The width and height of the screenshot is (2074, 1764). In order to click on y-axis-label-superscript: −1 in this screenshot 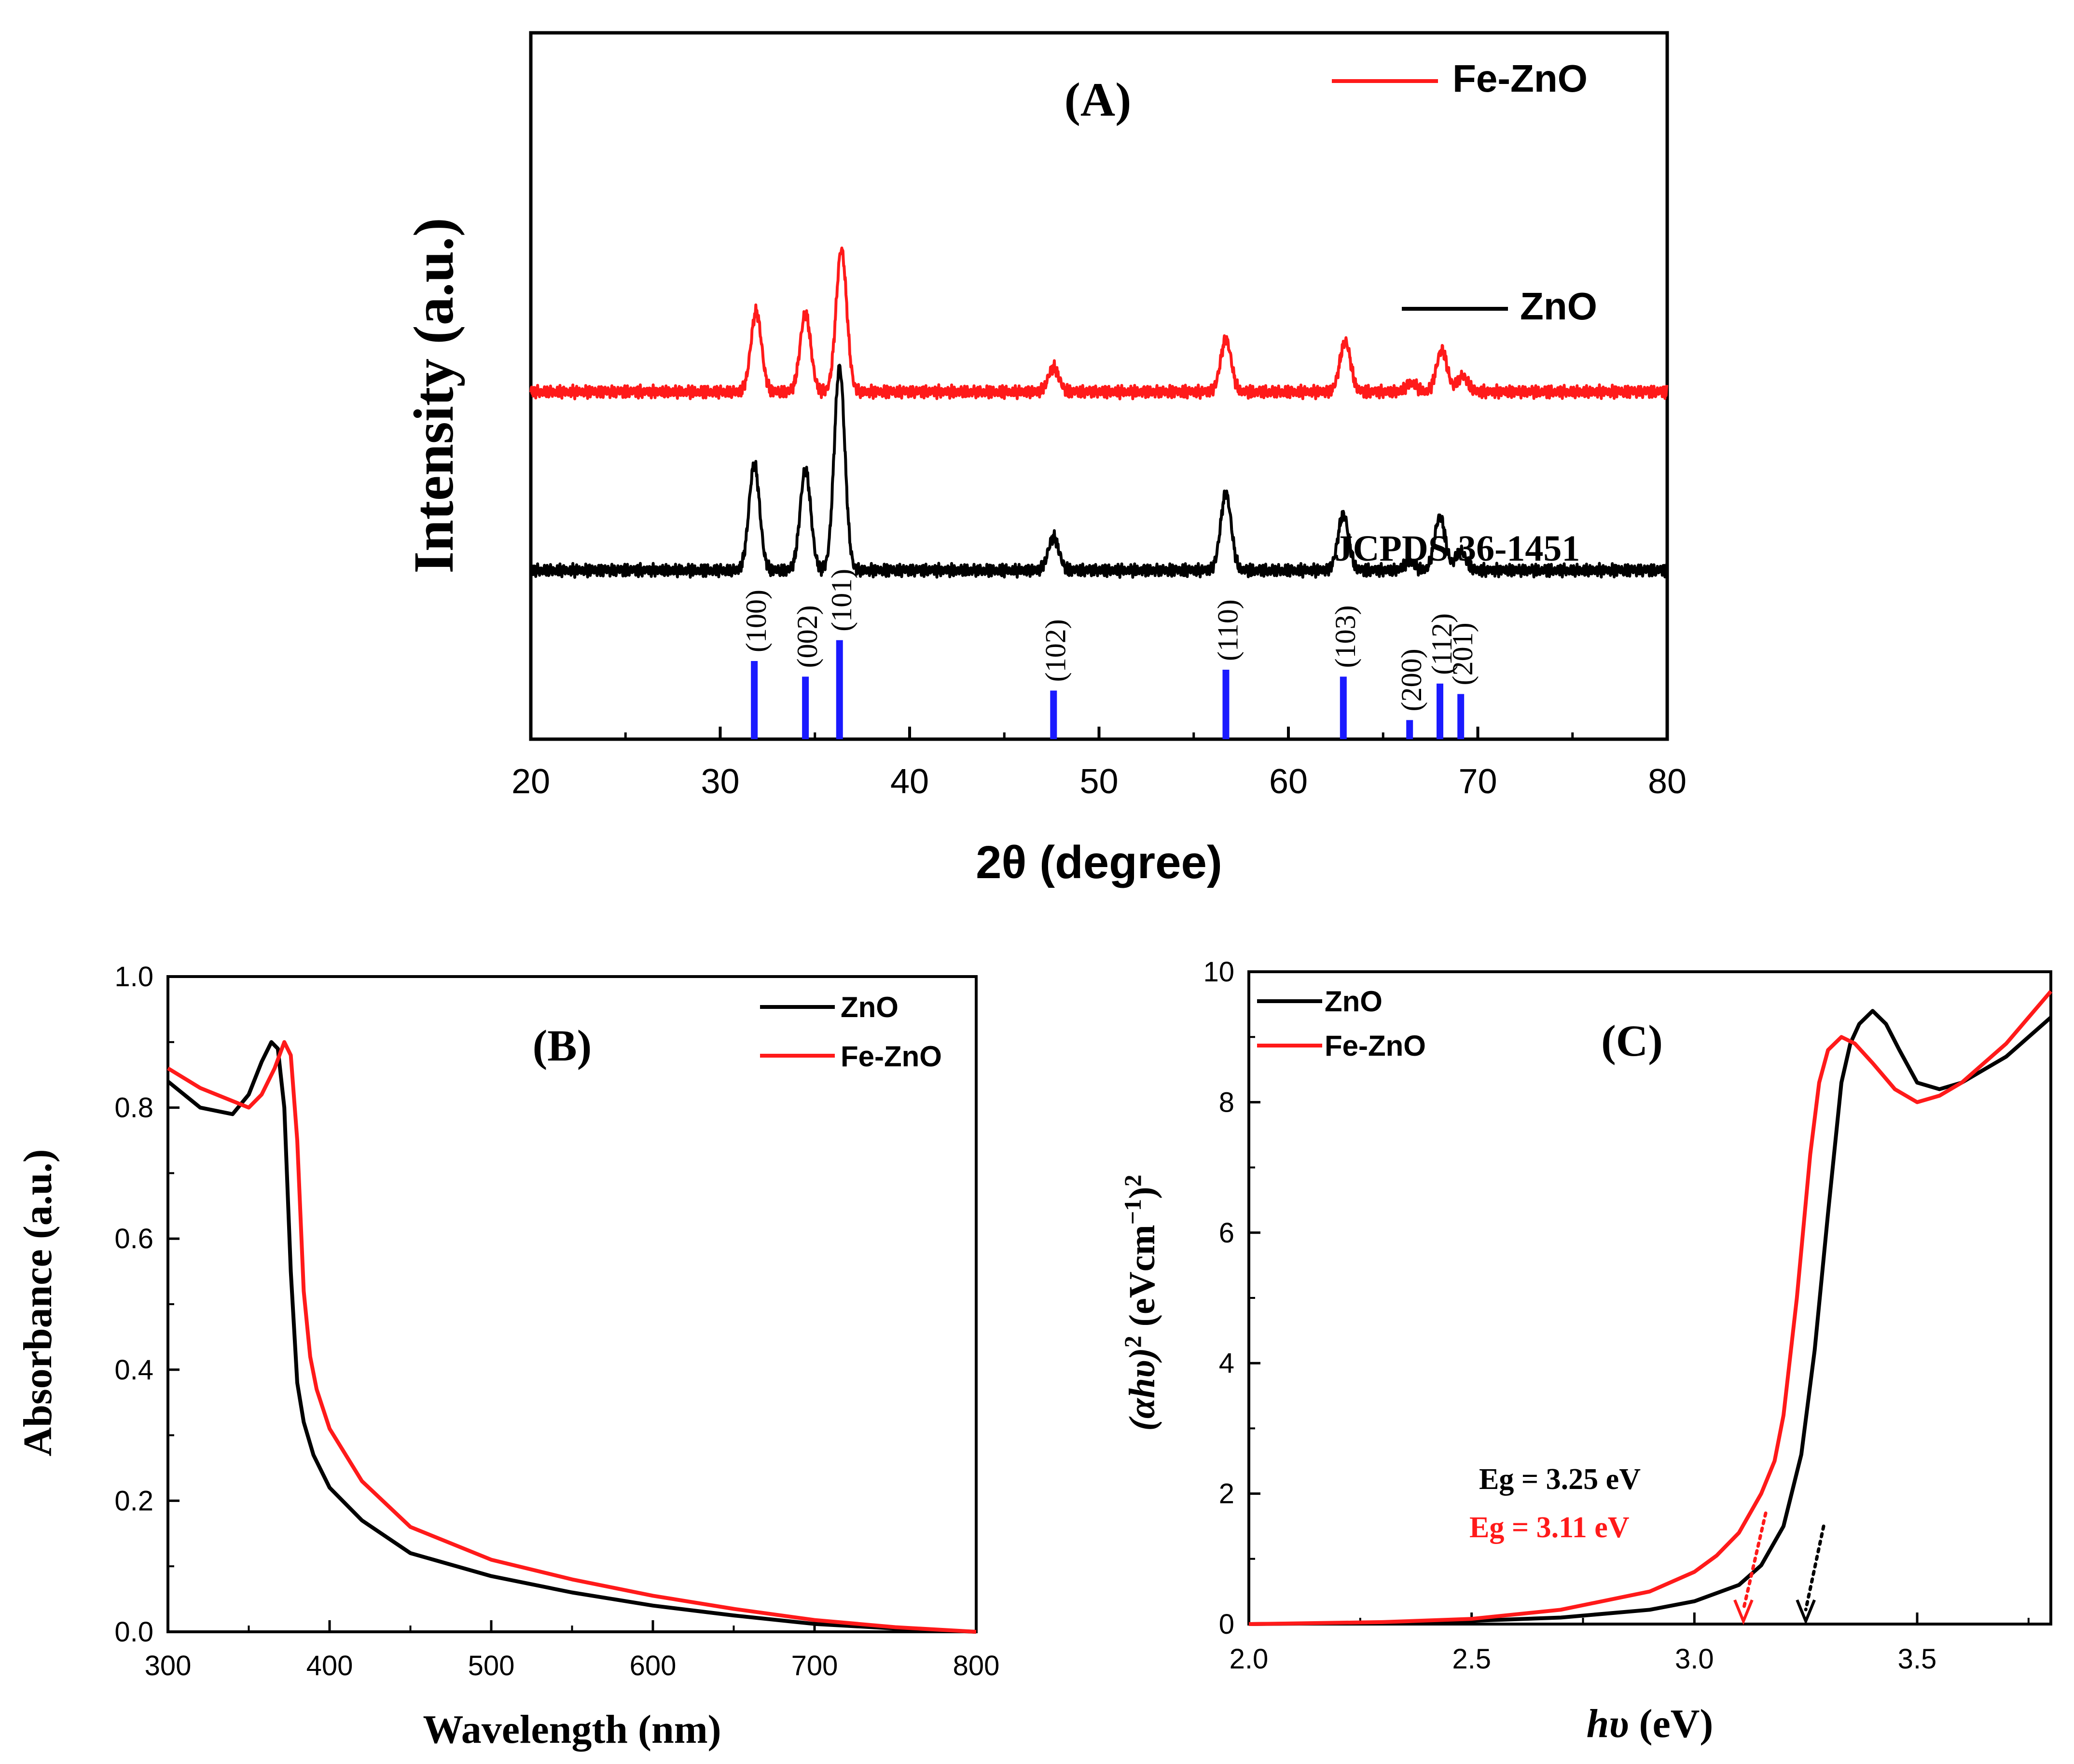, I will do `click(1132, 1212)`.